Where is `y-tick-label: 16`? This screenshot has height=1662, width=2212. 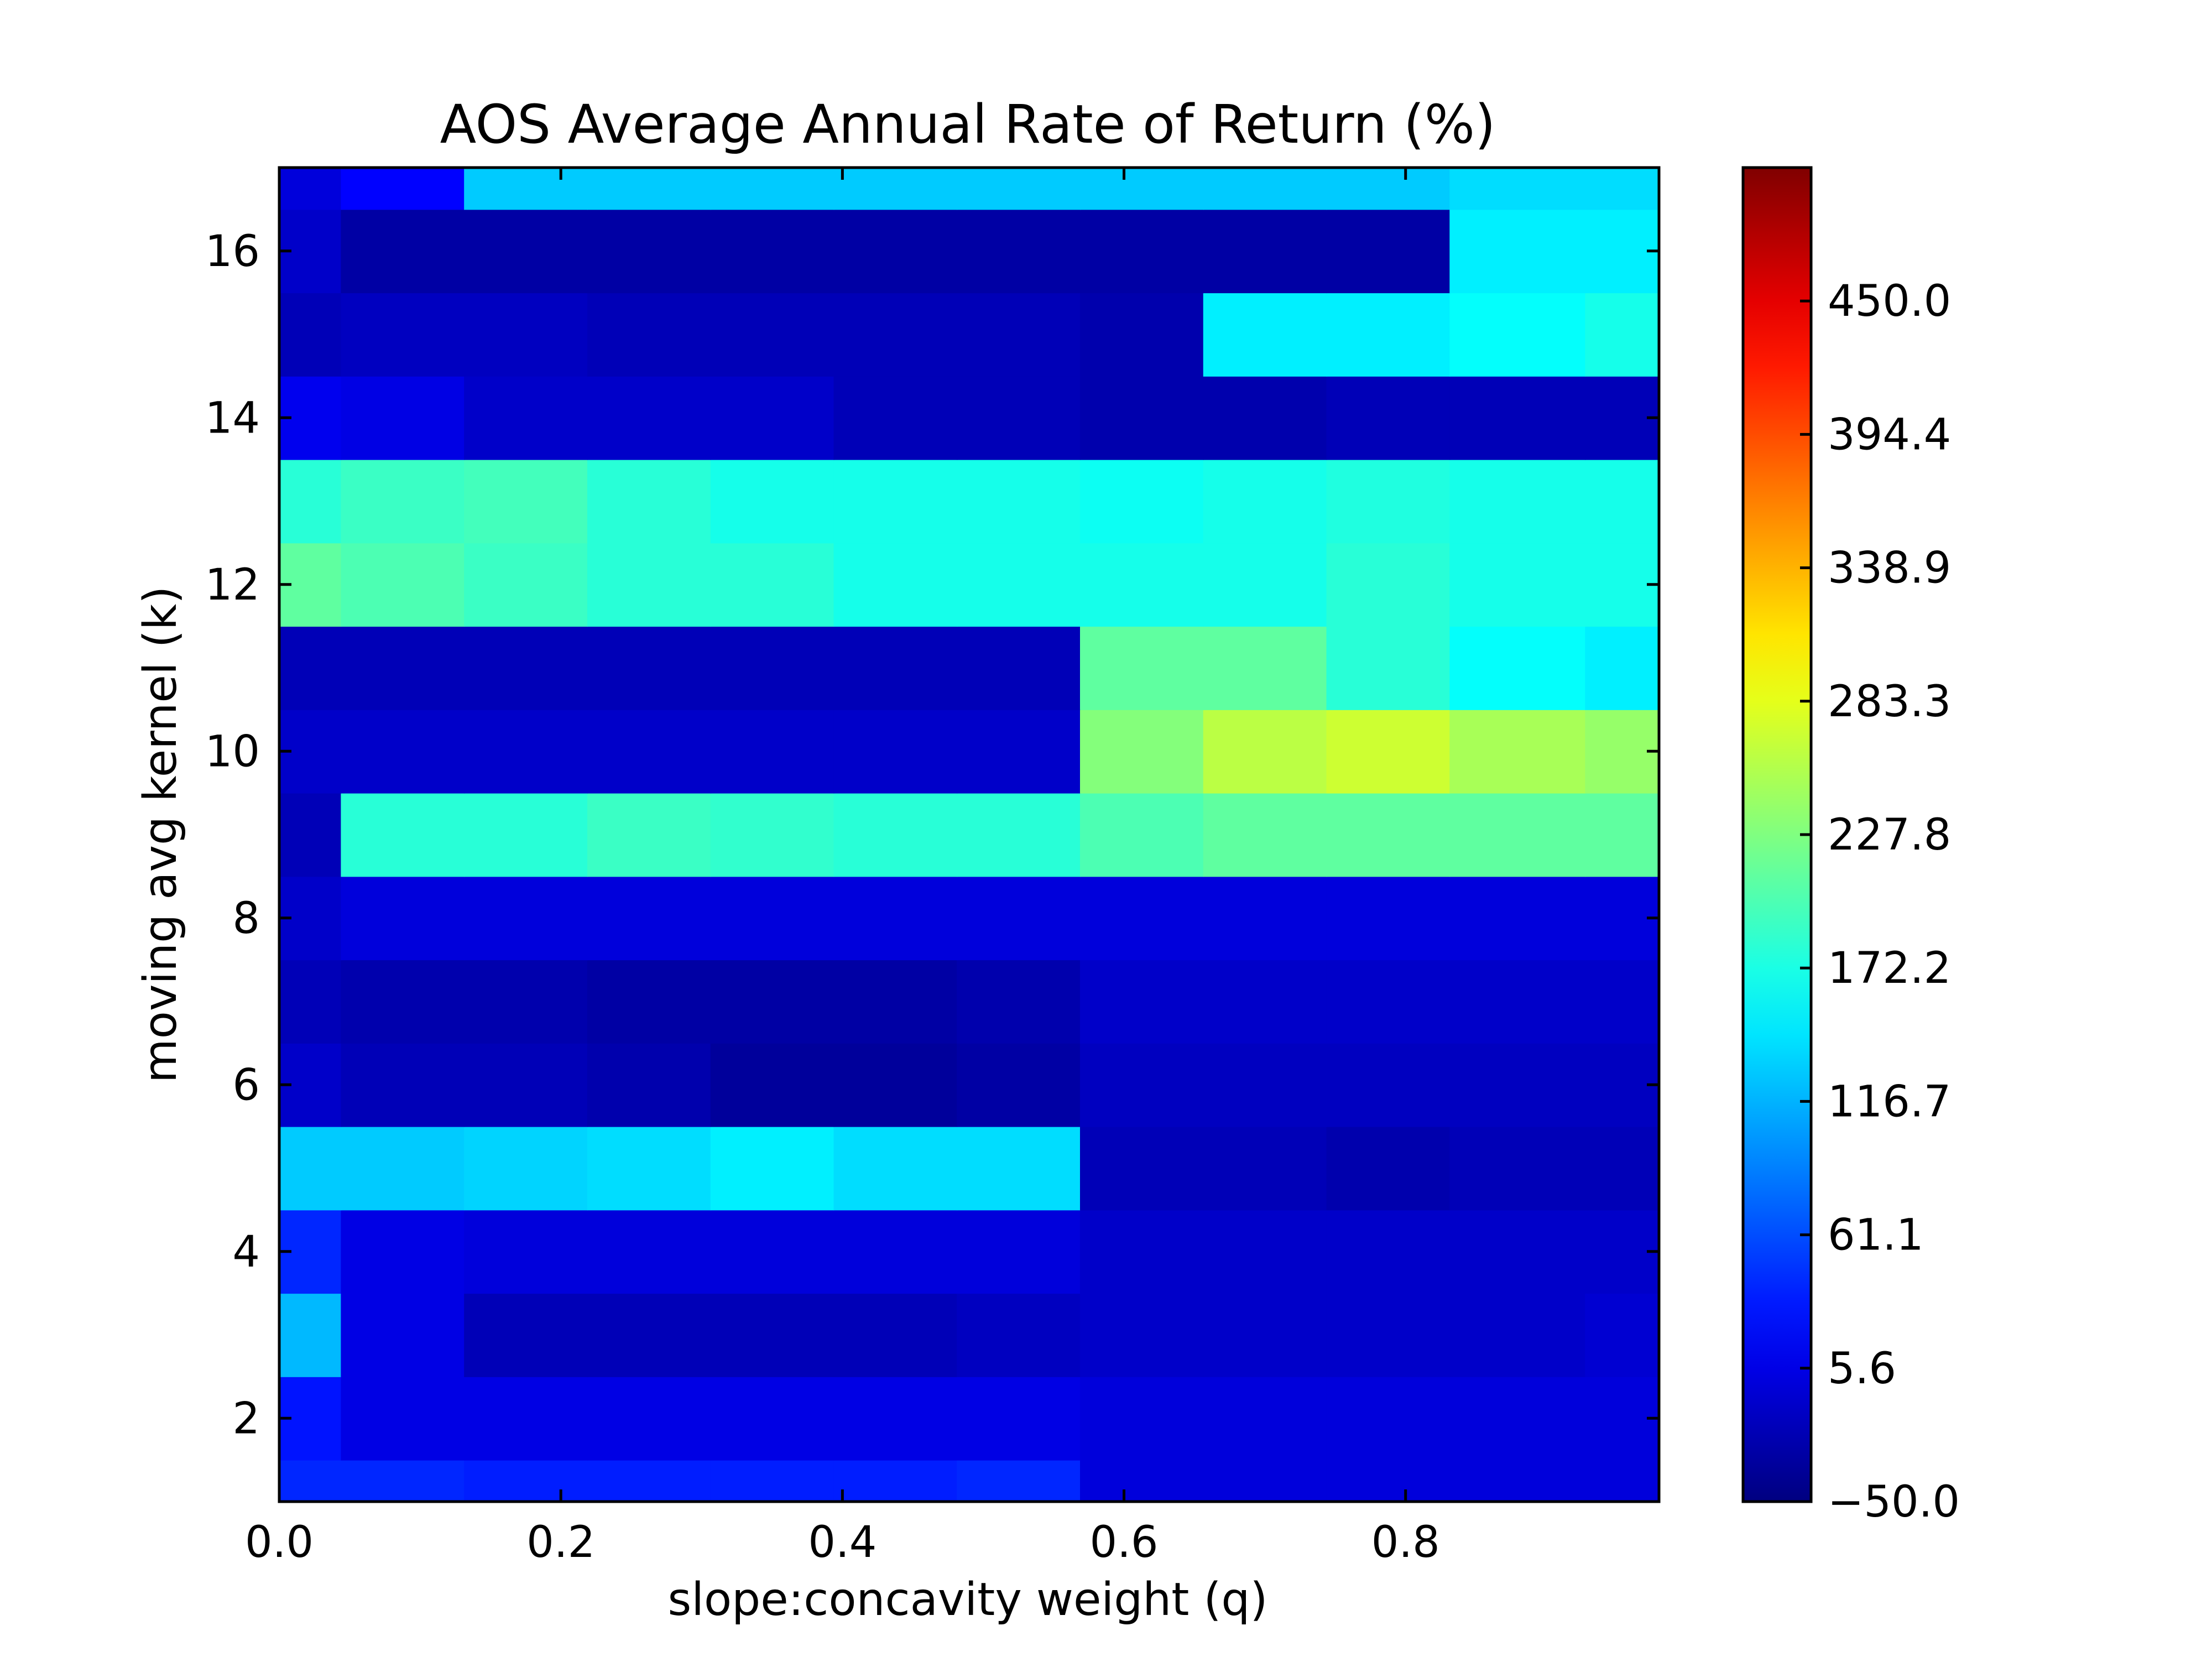 y-tick-label: 16 is located at coordinates (233, 252).